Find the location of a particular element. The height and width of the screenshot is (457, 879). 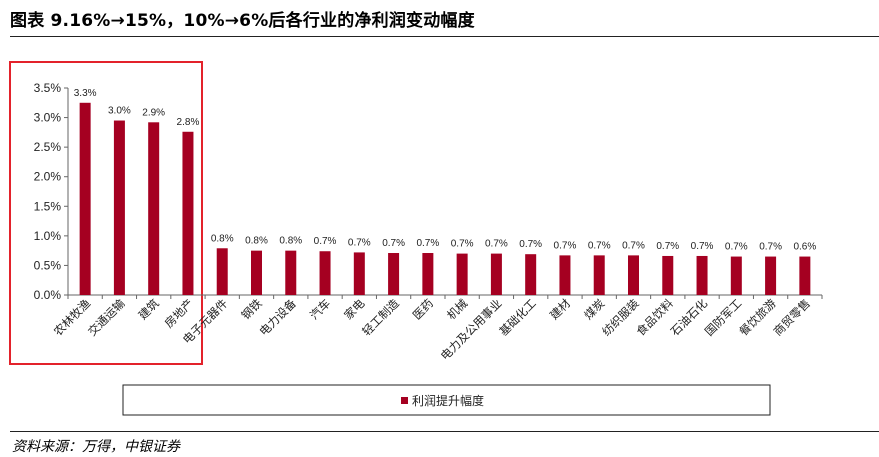

x-tick-label: 电力及公用事业 is located at coordinates (471, 329).